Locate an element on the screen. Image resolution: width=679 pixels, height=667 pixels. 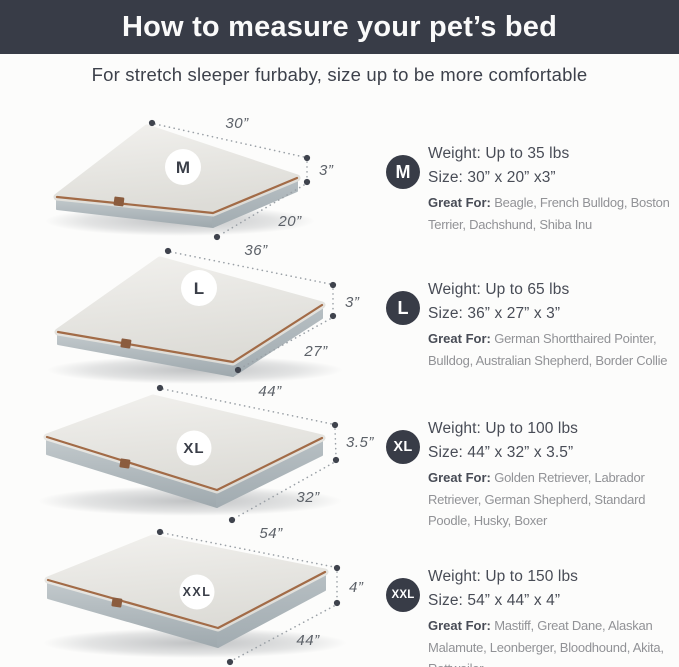
height-dimension: 3.5” is located at coordinates (353, 446).